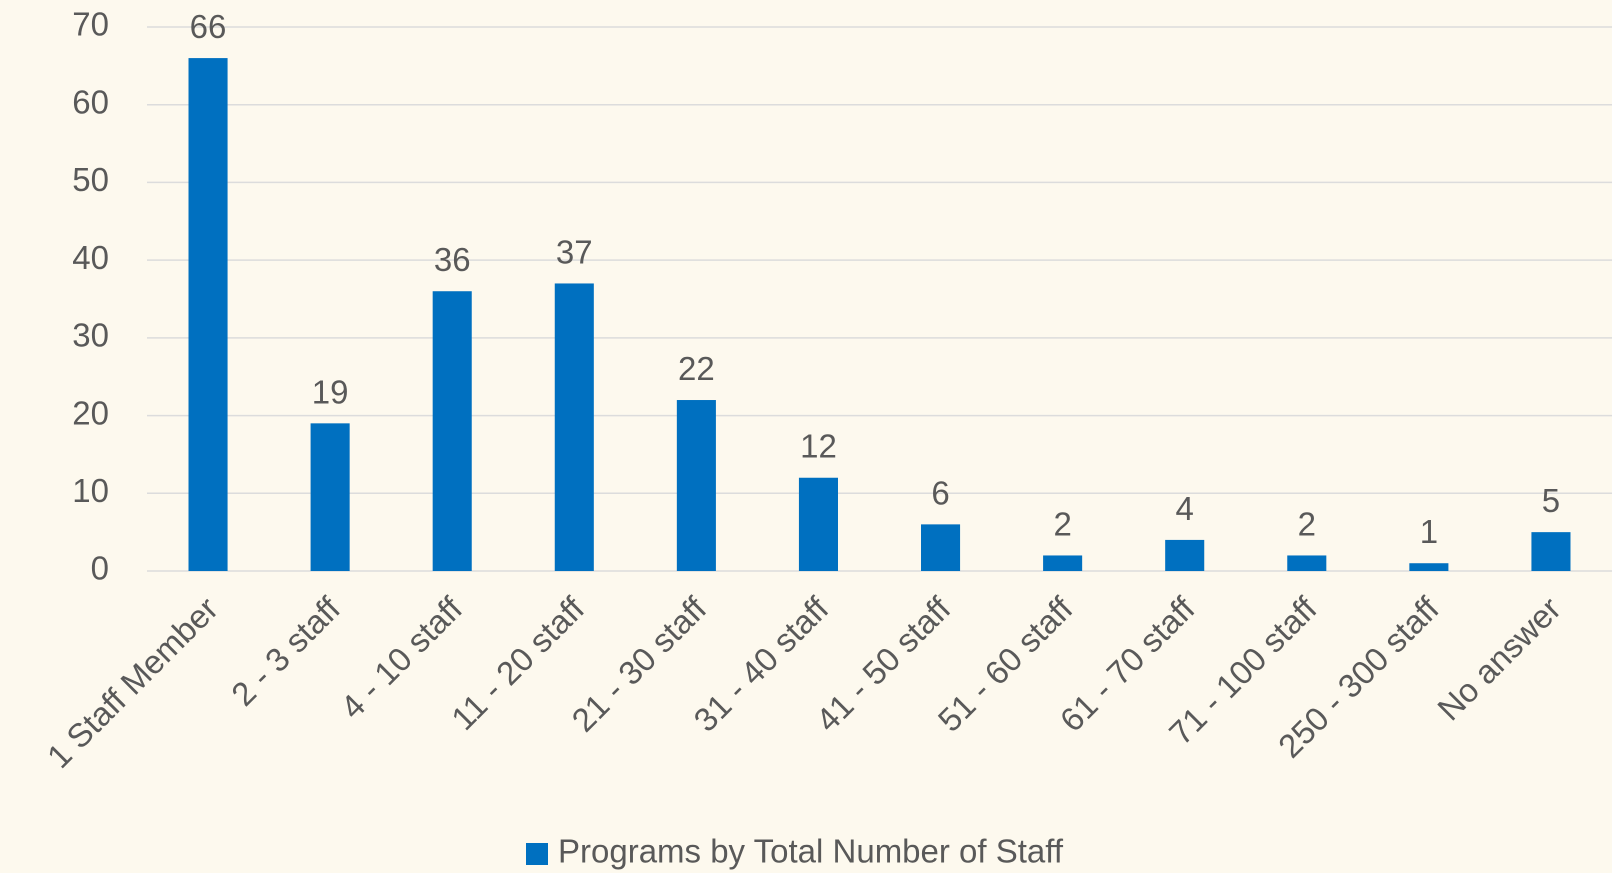  I want to click on legend-swatch, so click(537, 854).